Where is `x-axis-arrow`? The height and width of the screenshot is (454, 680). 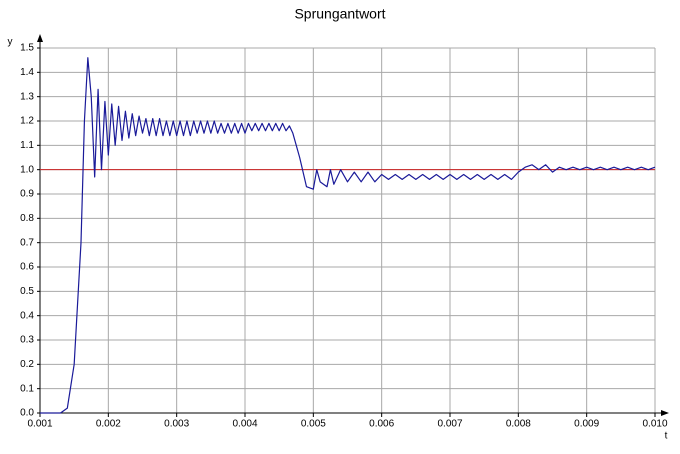
x-axis-arrow is located at coordinates (665, 413).